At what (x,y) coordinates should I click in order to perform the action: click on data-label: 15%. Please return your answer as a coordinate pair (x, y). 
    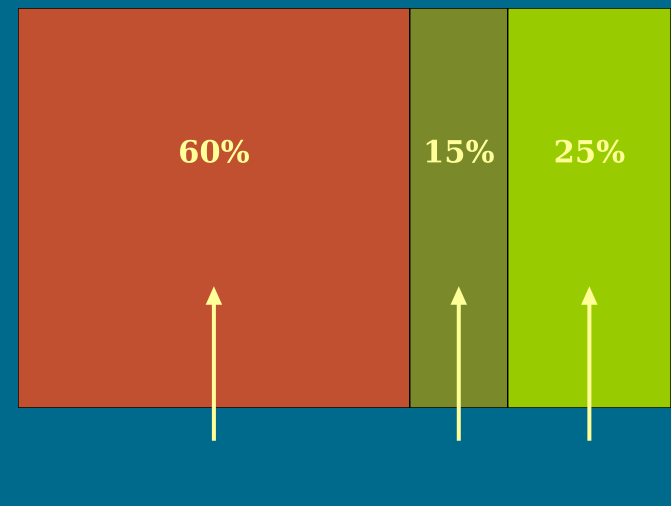
    Looking at the image, I should click on (460, 151).